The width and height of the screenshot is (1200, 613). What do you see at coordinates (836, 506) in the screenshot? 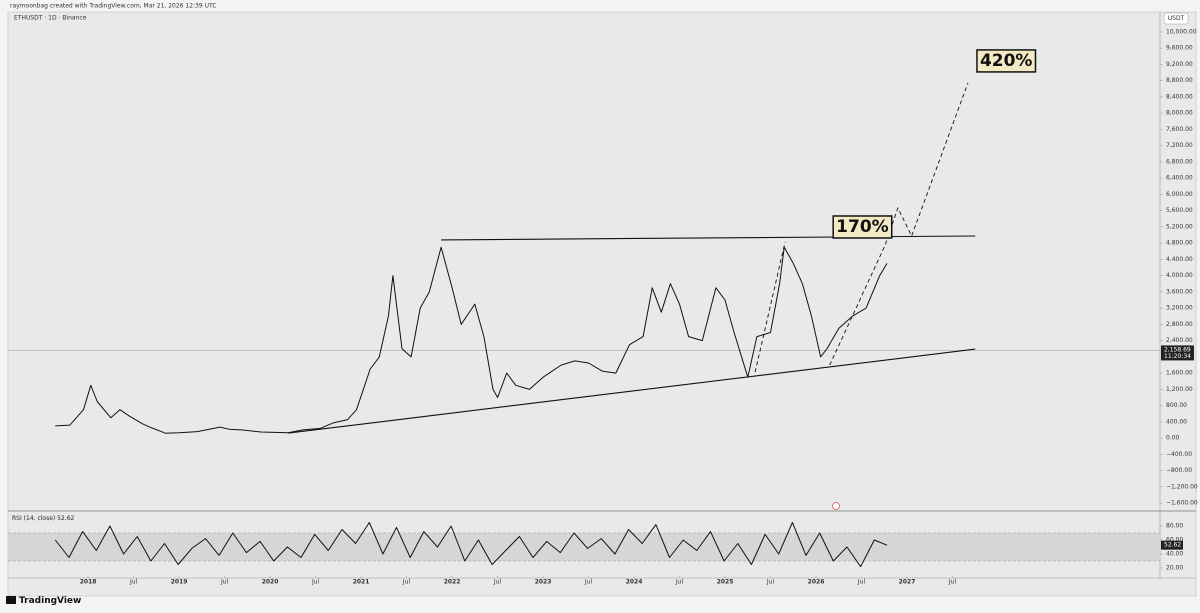
I see `event-marker` at bounding box center [836, 506].